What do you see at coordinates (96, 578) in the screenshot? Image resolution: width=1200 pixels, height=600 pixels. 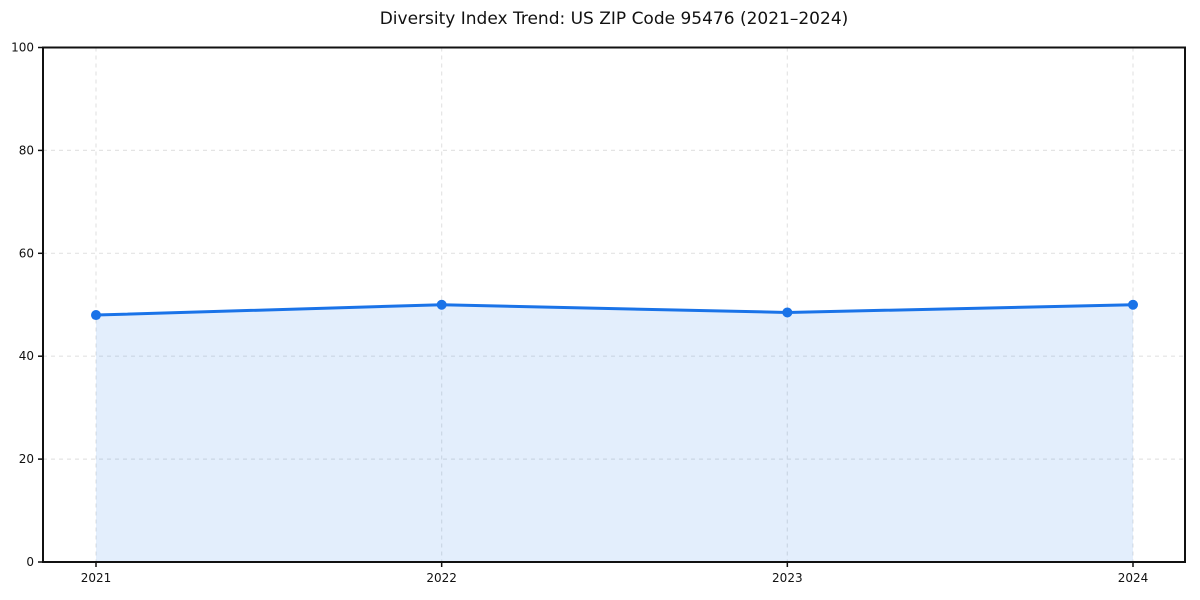 I see `x-tick-label: 2021` at bounding box center [96, 578].